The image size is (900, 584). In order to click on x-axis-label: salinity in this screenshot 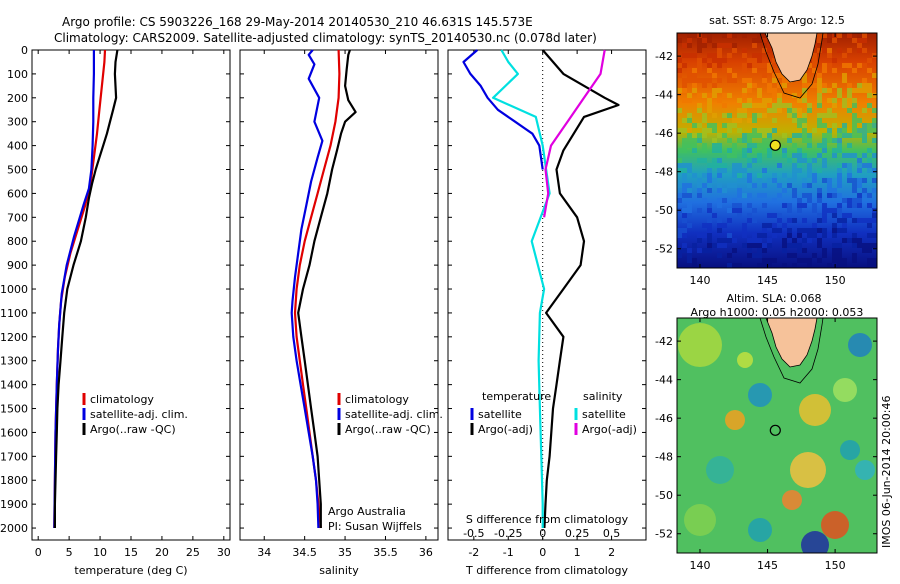, I will do `click(339, 570)`.